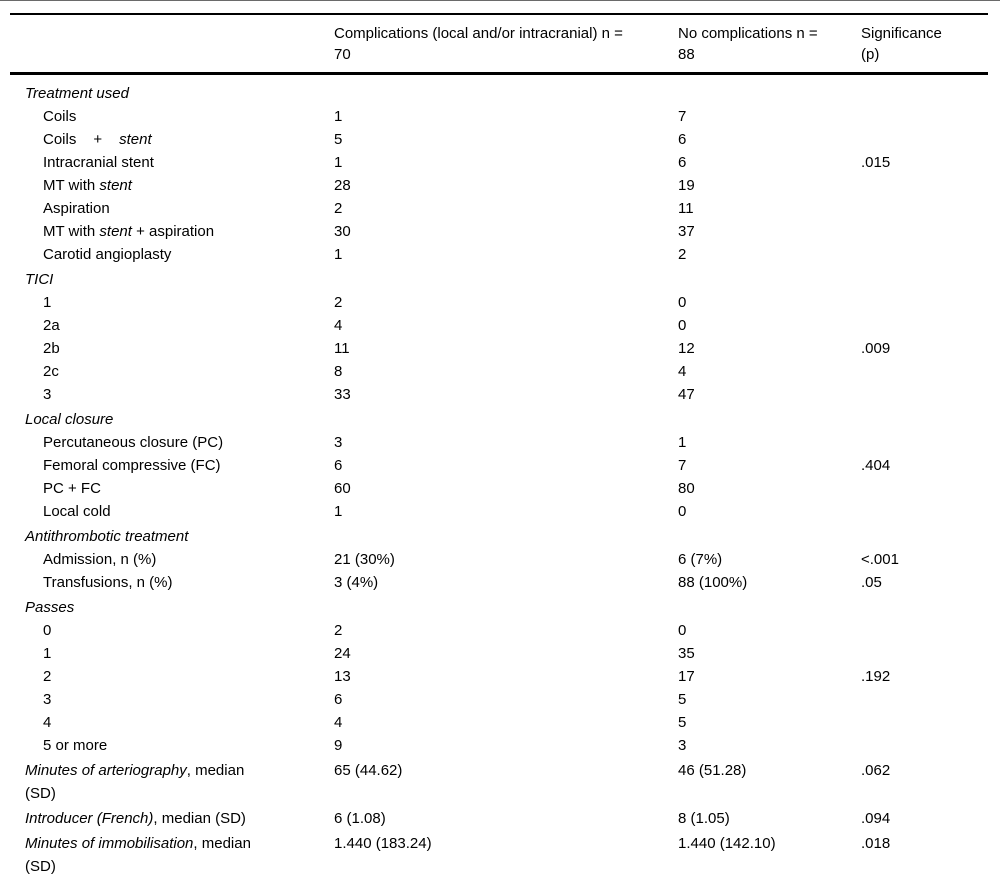  Describe the element at coordinates (769, 371) in the screenshot. I see `cell-no-complications-value: 4` at that location.